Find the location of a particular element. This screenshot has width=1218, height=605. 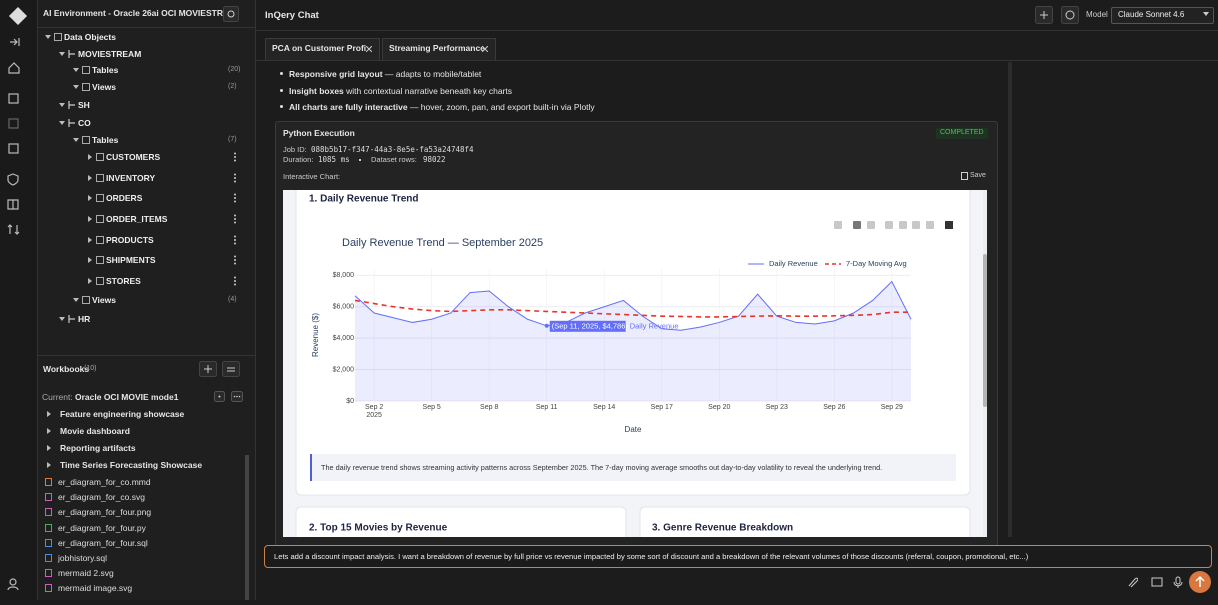

bullet is located at coordinates (281, 106).